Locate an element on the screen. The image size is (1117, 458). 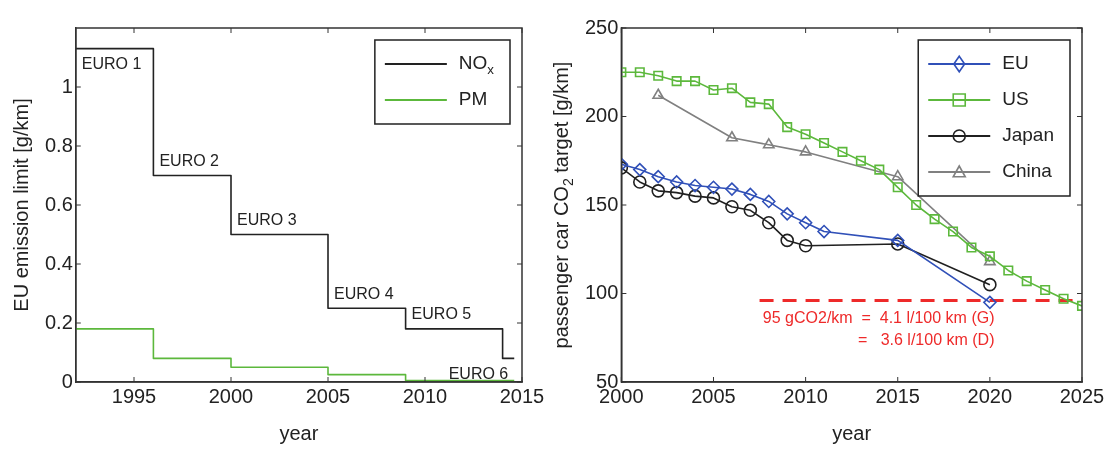
y-tick-label: 0.8 is located at coordinates (58, 144).